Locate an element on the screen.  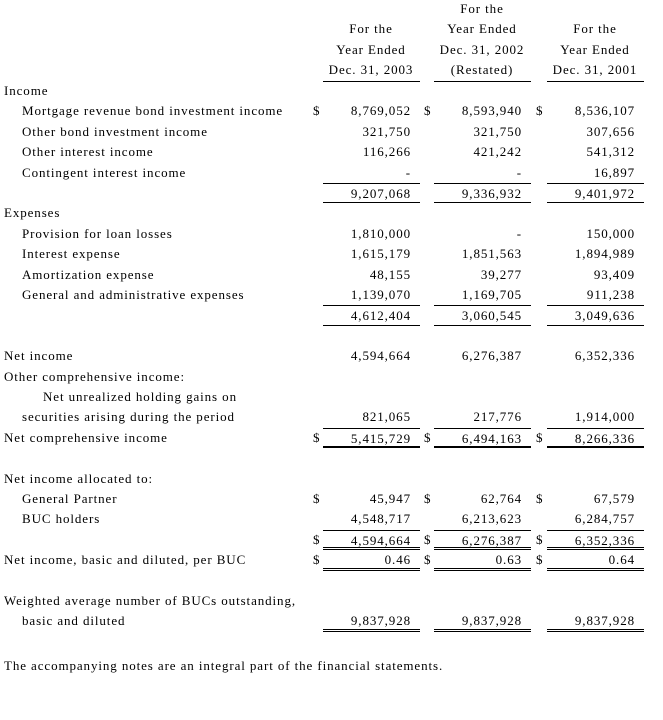
value-cell: 421,242 is located at coordinates (497, 152).